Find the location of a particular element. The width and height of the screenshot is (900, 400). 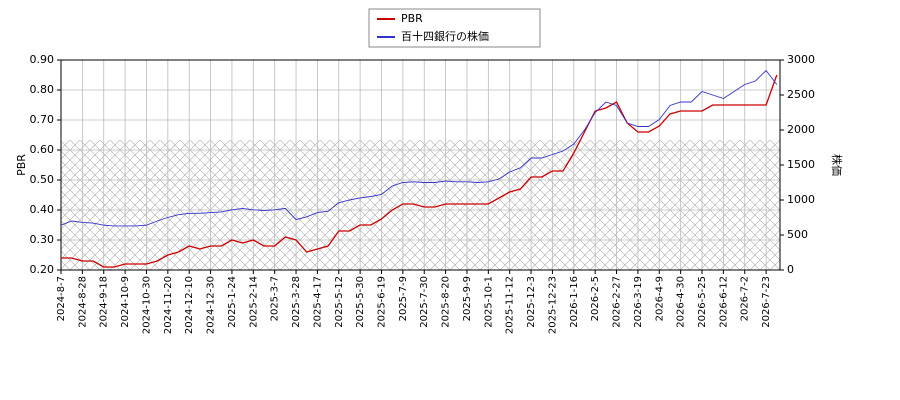

x-tick-label: 2025-9-9 is located at coordinates (467, 298).